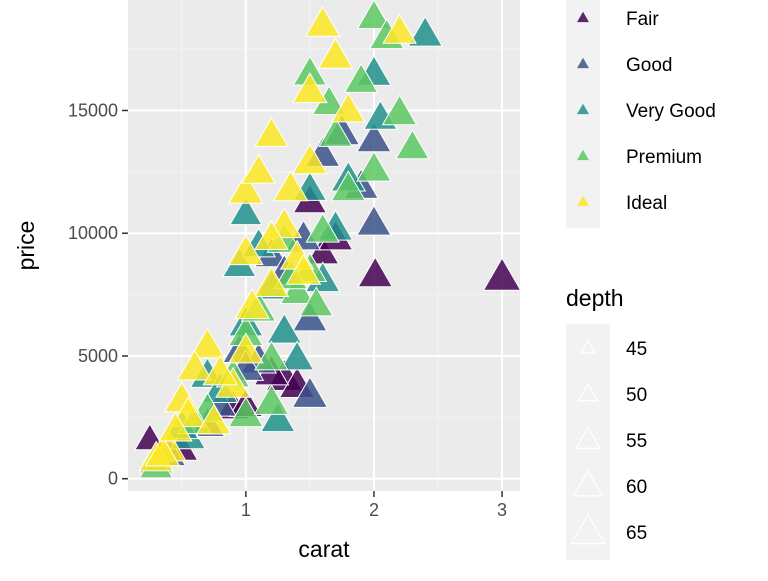 Image resolution: width=768 pixels, height=581 pixels. What do you see at coordinates (636, 533) in the screenshot?
I see `size-legend-label: 65` at bounding box center [636, 533].